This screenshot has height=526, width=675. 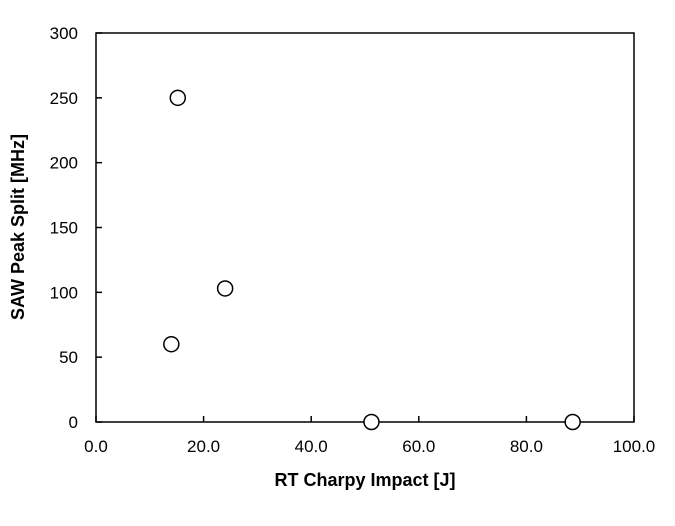 What do you see at coordinates (369, 436) in the screenshot?
I see `x-axis: 0.0 20.0 40.0 60.0 80.0 100.0` at bounding box center [369, 436].